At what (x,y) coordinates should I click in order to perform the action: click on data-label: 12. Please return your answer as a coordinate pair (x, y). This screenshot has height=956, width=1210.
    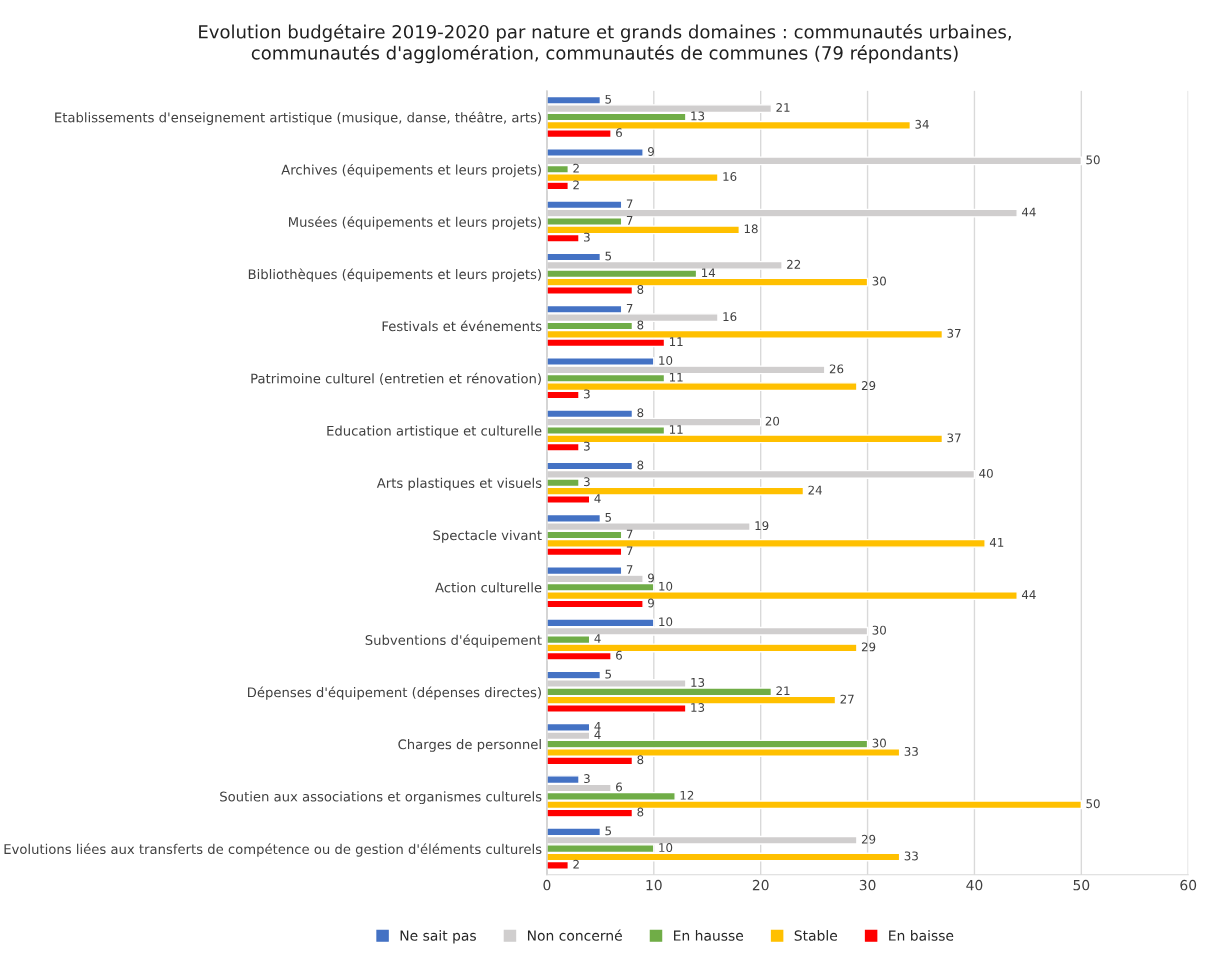
    Looking at the image, I should click on (687, 795).